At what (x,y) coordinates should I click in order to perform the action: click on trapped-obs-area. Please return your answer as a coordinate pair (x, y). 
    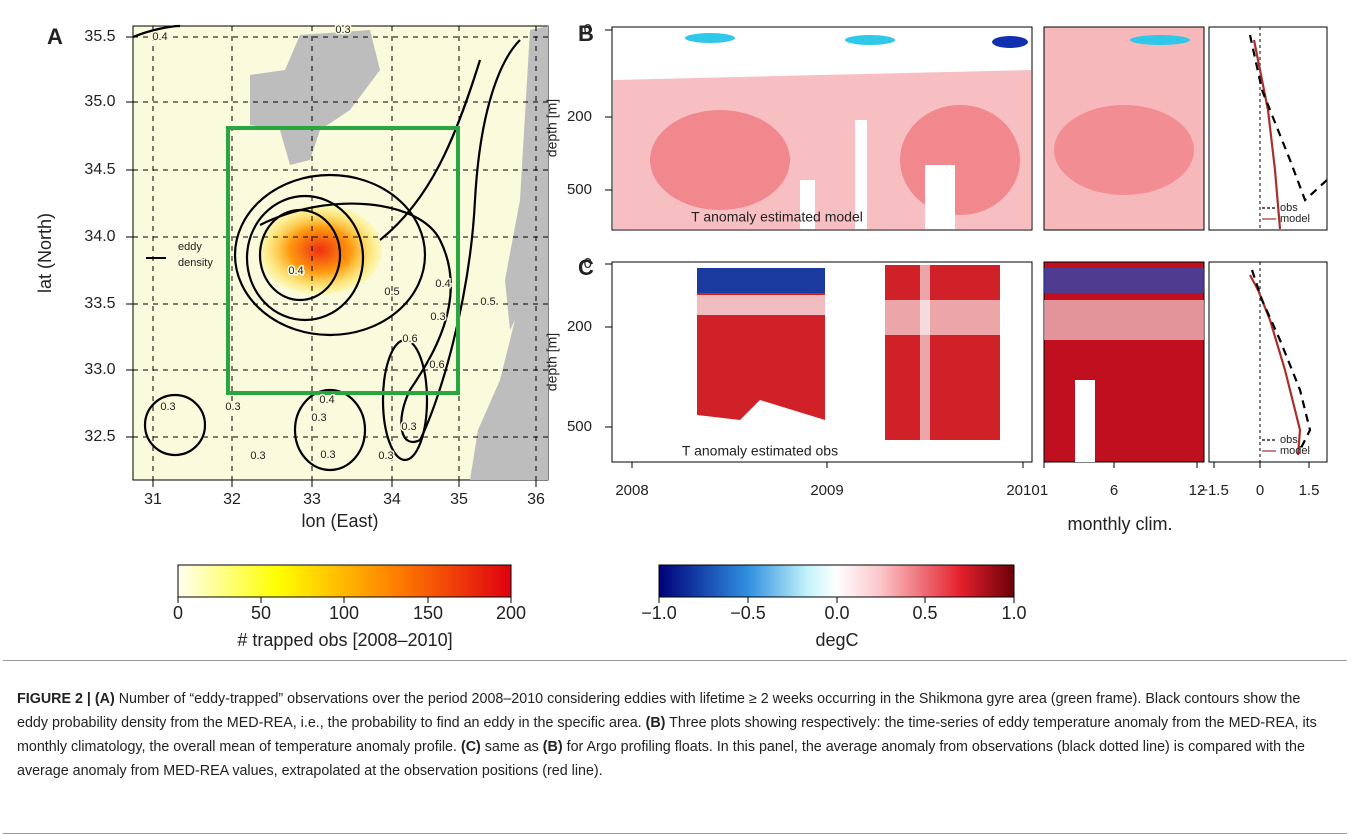
    Looking at the image, I should click on (320, 250).